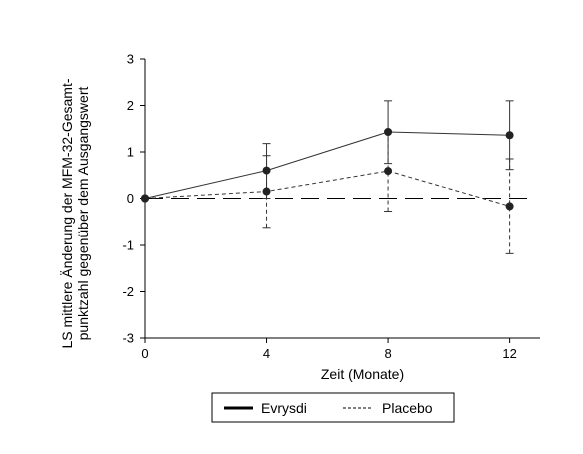 The image size is (583, 454). Describe the element at coordinates (407, 408) in the screenshot. I see `legend-label-placebo: Placebo` at that location.